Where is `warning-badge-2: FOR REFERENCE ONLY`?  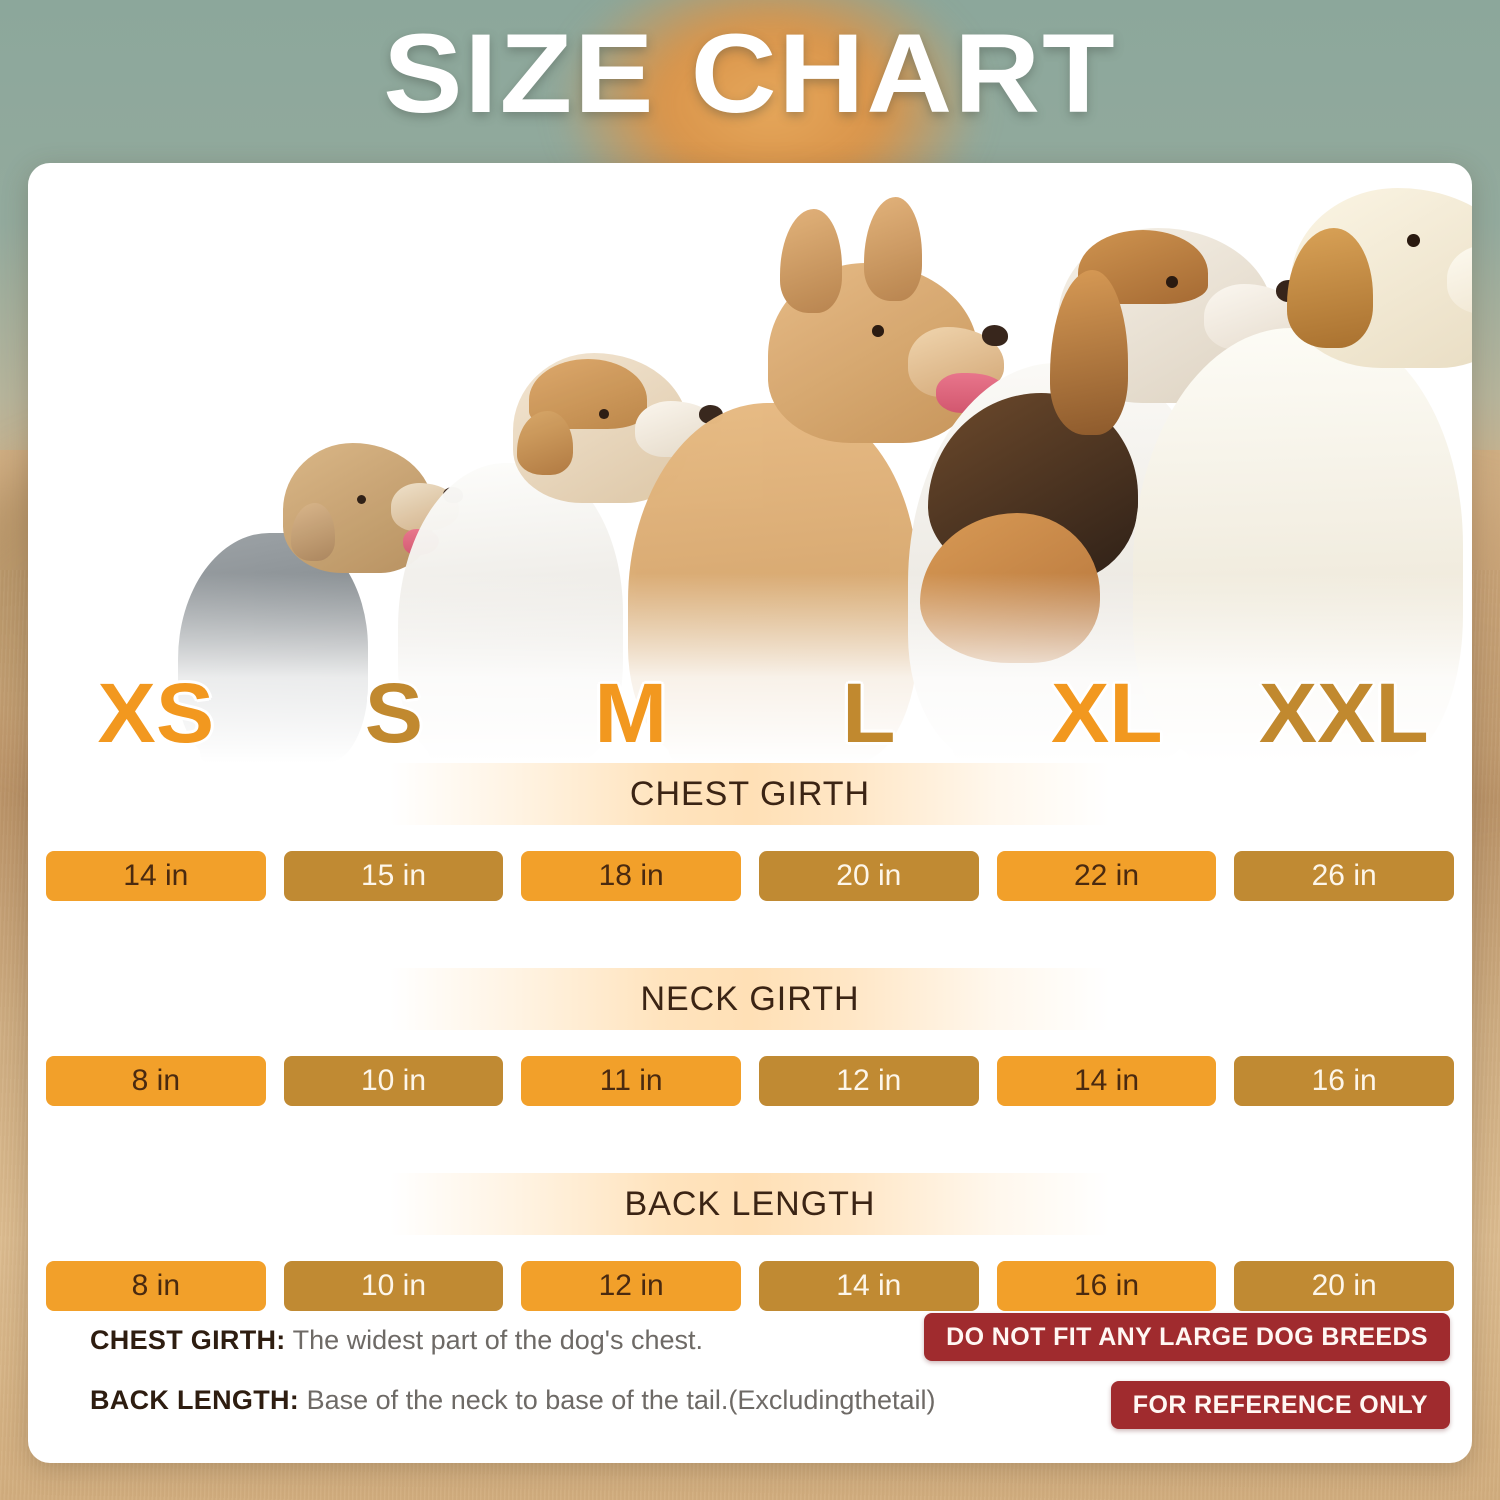
warning-badge-2: FOR REFERENCE ONLY is located at coordinates (1280, 1405).